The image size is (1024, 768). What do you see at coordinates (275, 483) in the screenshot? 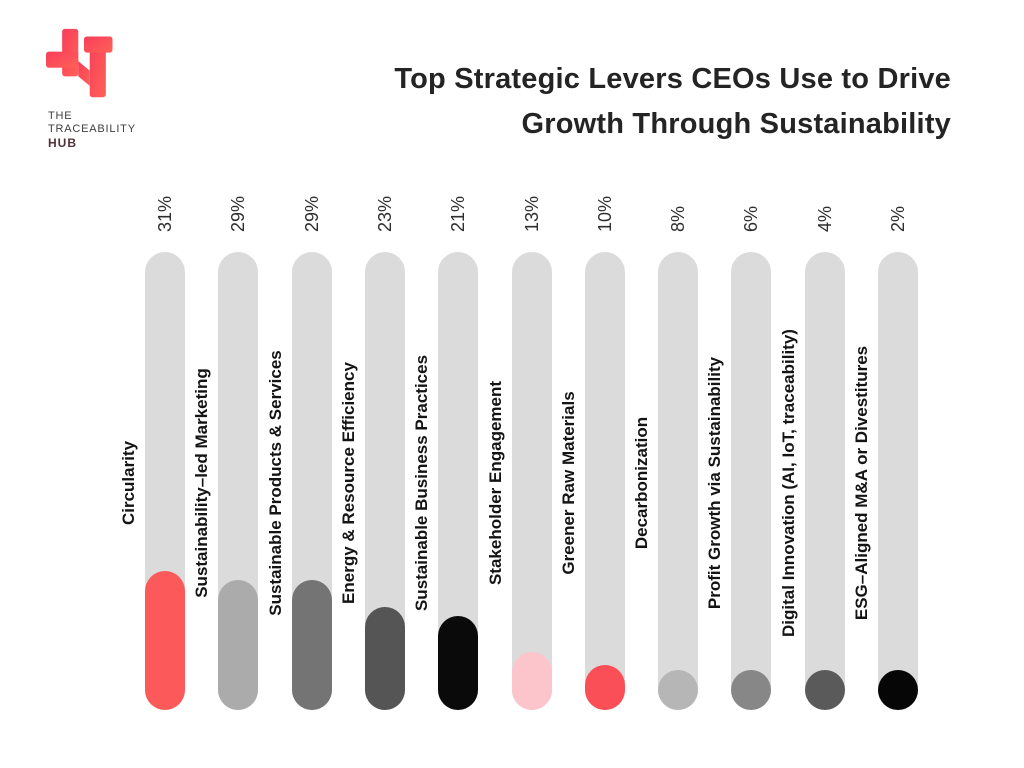
I see `bar-category-label: Sustainable Products & Services` at bounding box center [275, 483].